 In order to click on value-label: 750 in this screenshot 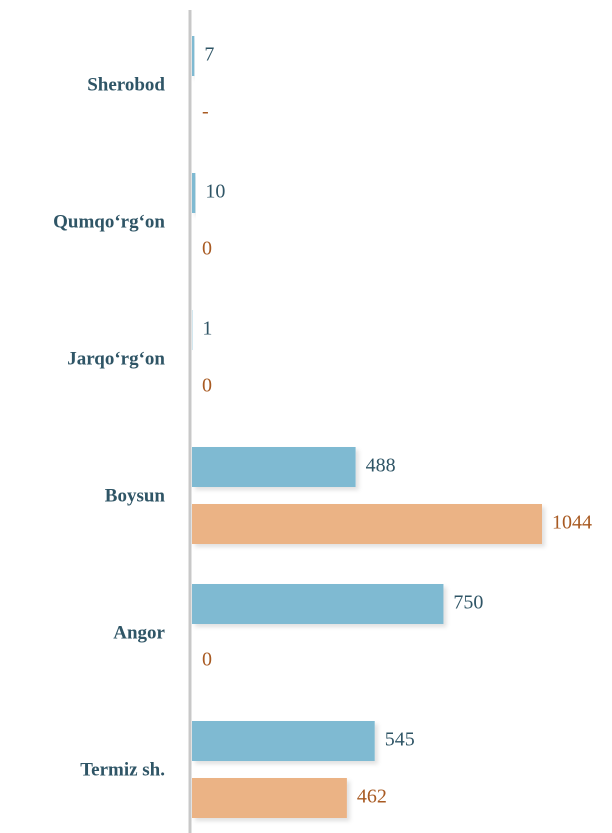, I will do `click(468, 603)`.